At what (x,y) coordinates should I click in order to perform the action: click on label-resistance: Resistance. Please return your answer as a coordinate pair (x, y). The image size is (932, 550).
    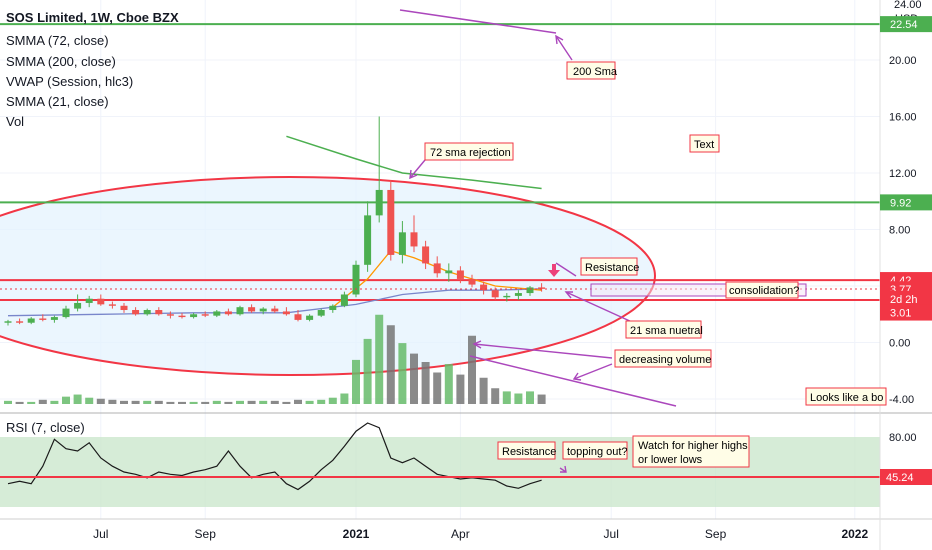
    Looking at the image, I should click on (612, 268).